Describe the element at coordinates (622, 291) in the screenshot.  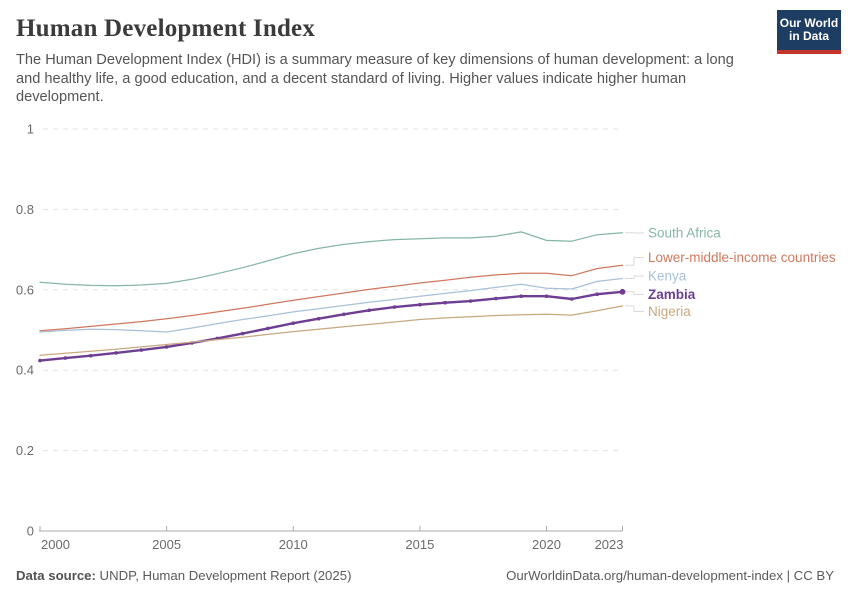
I see `series-endpoint-zambia` at that location.